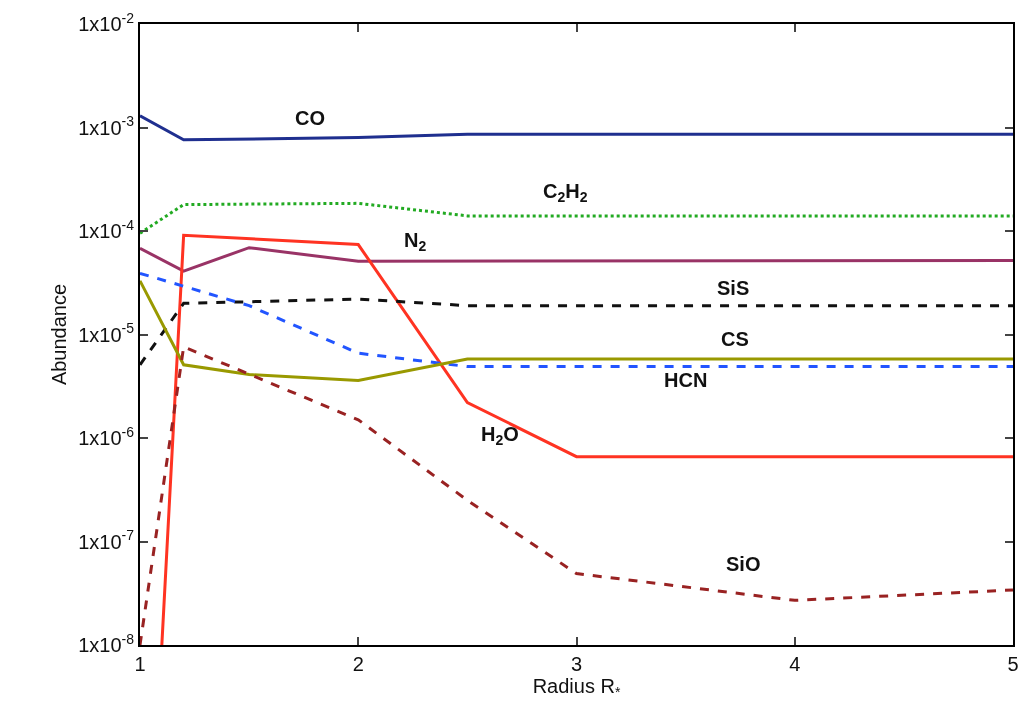  What do you see at coordinates (140, 664) in the screenshot?
I see `x-tick-label: 1` at bounding box center [140, 664].